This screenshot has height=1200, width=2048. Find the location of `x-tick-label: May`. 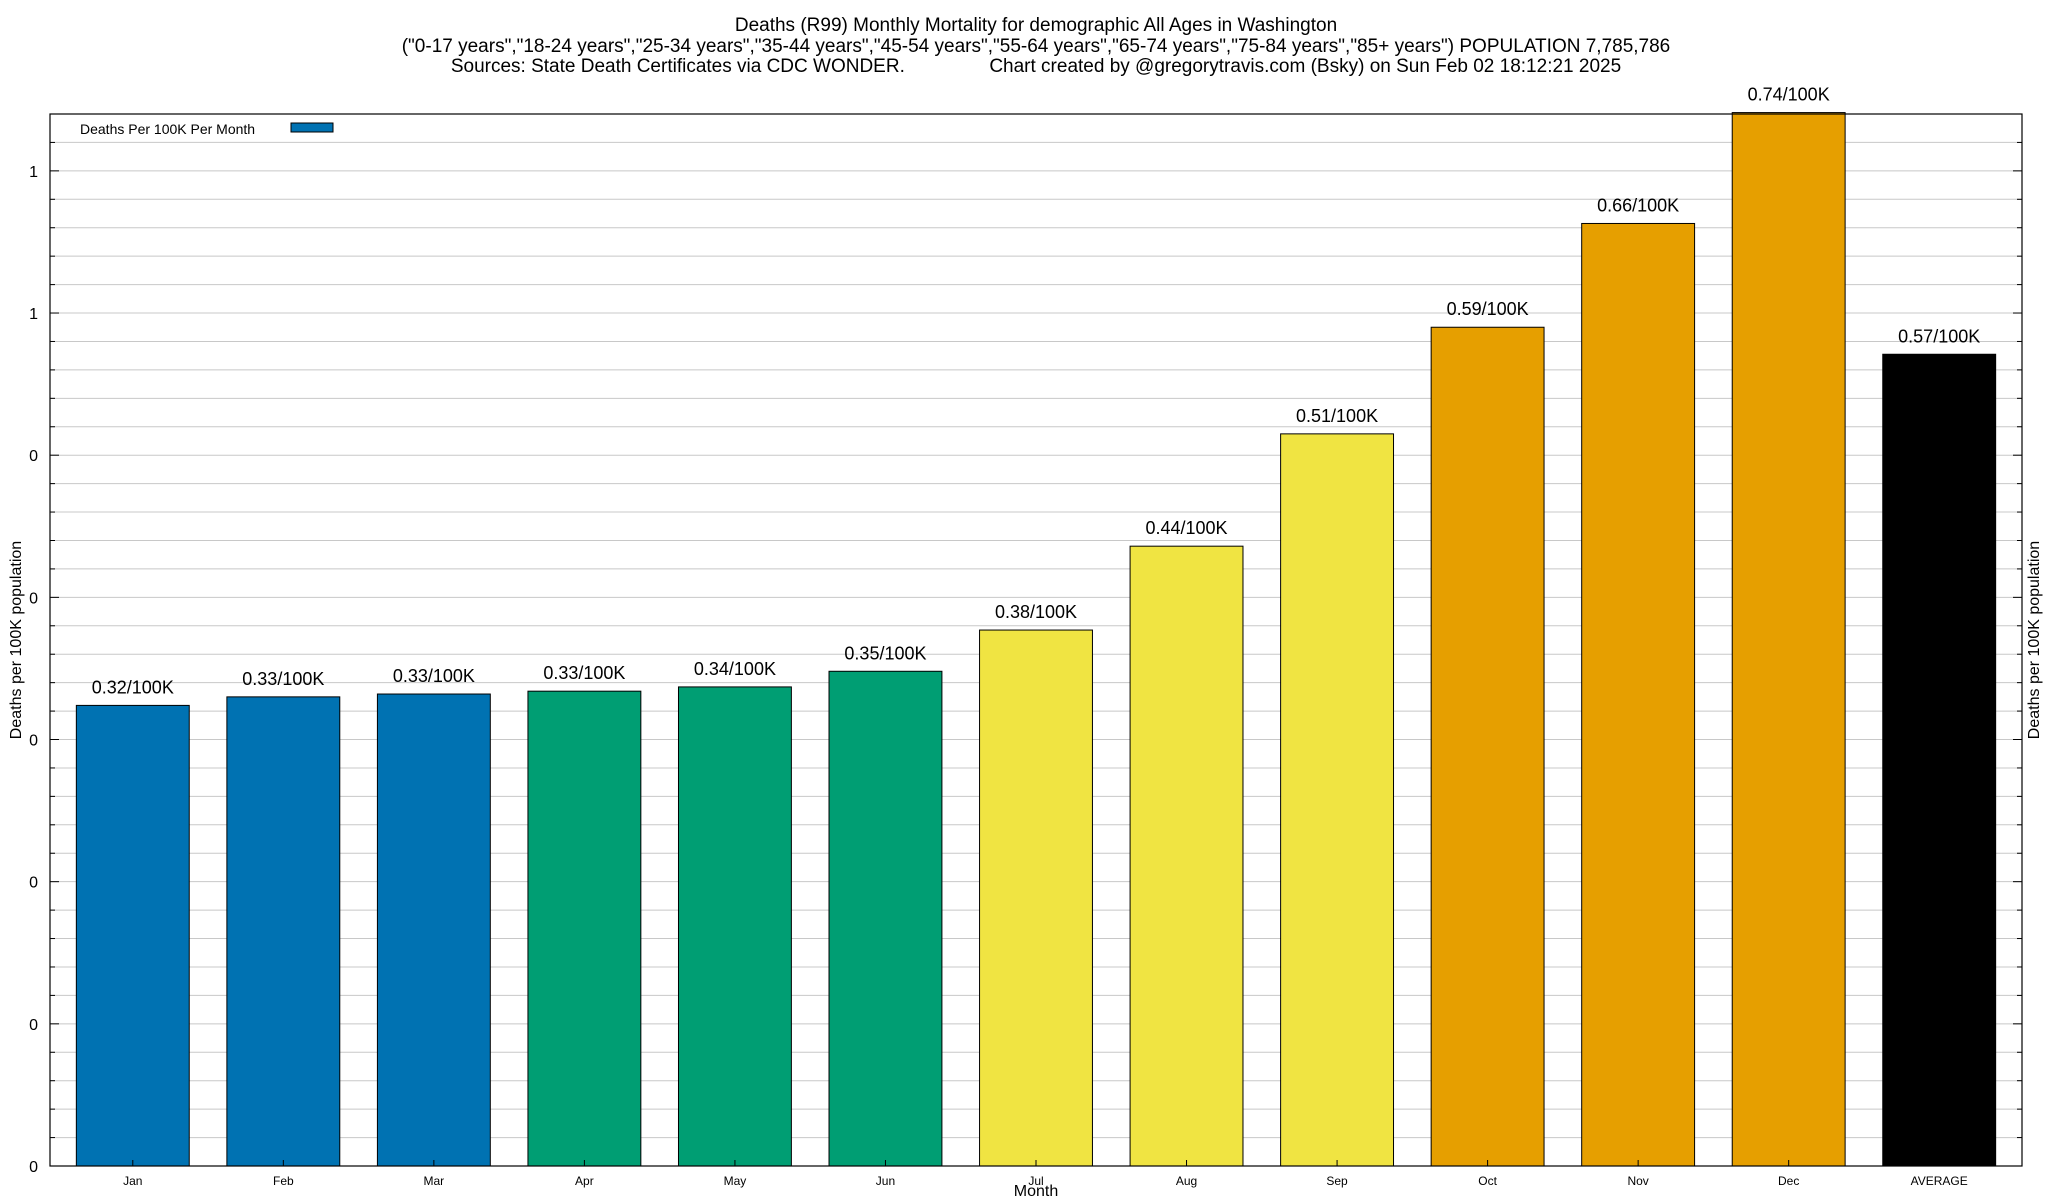

x-tick-label: May is located at coordinates (735, 1181).